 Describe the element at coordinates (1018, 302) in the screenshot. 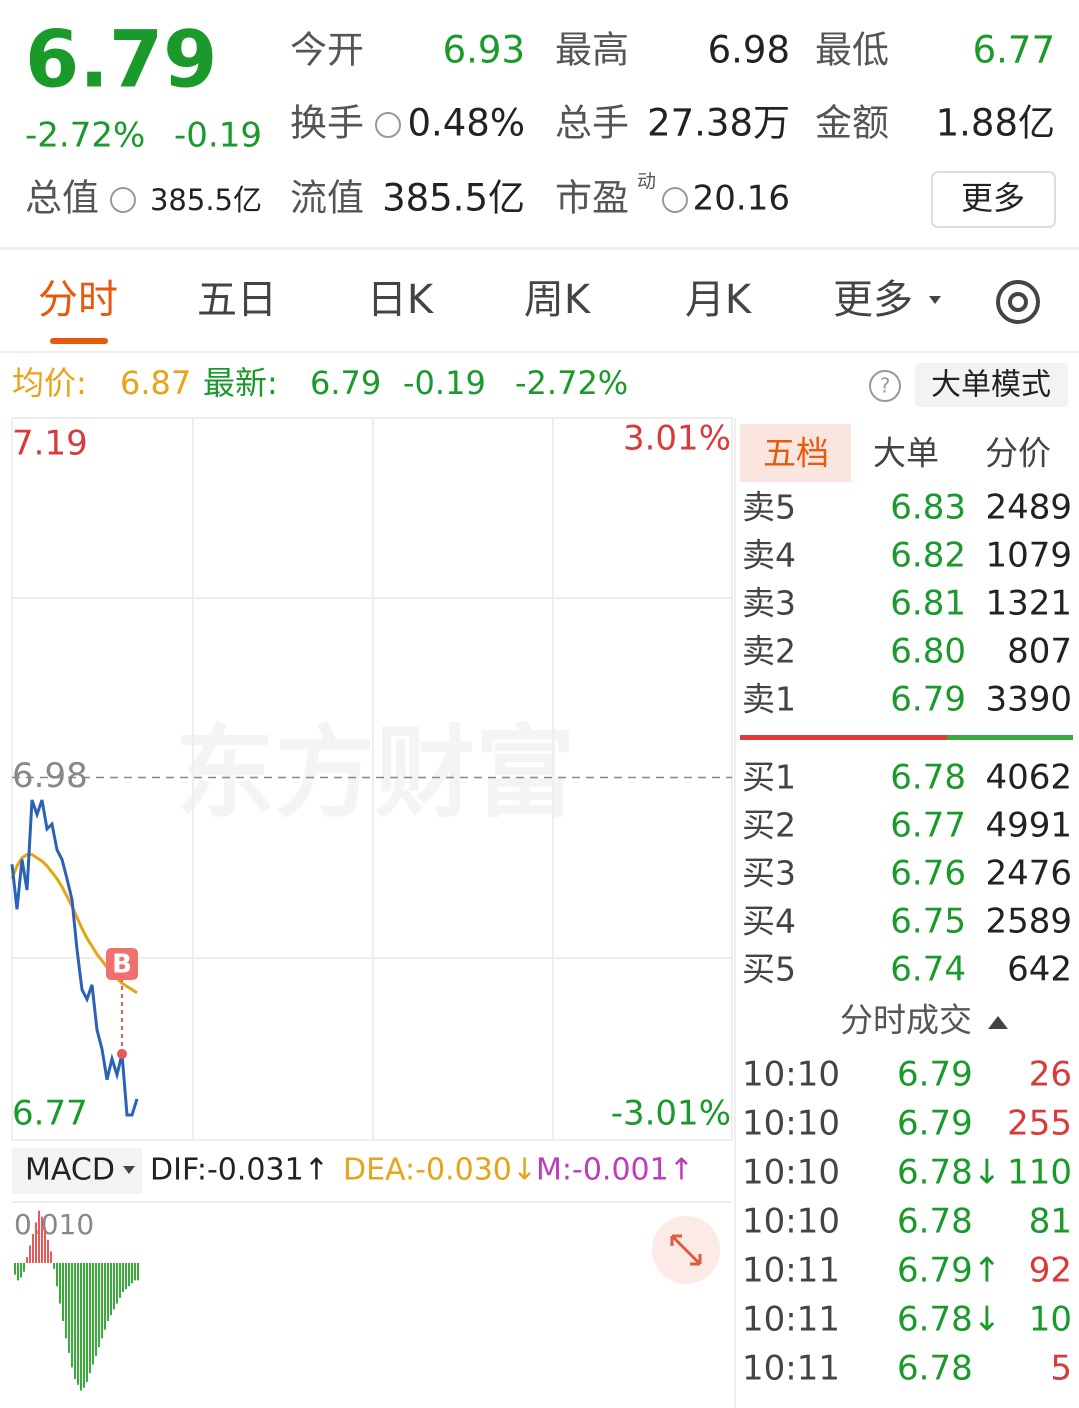

I see `settings-icon` at that location.